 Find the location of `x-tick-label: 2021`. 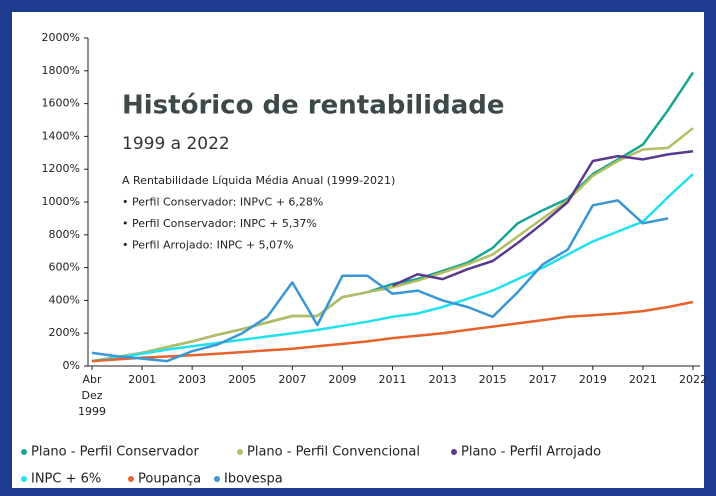

x-tick-label: 2021 is located at coordinates (643, 379).